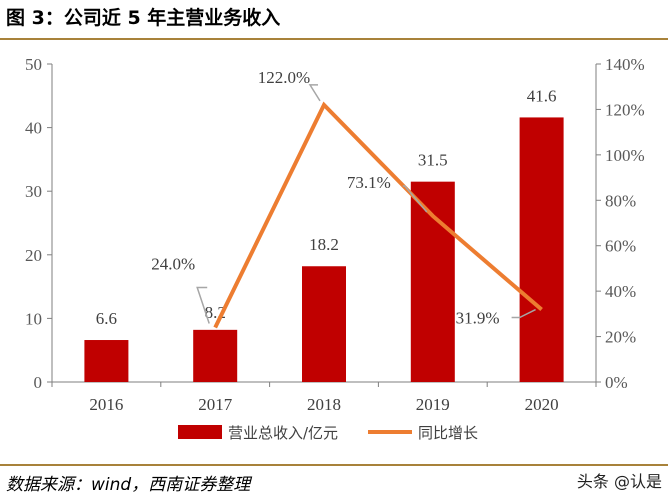 The width and height of the screenshot is (668, 501). Describe the element at coordinates (128, 485) in the screenshot. I see `source-note: 数据来源：wind，西南证券整理` at that location.